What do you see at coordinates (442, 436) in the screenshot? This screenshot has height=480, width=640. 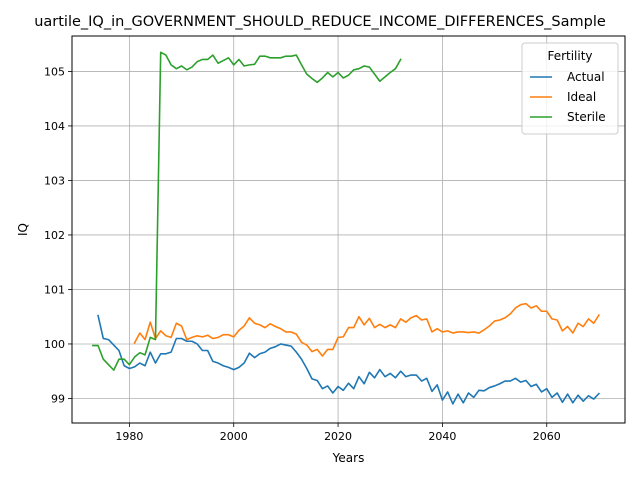 I see `x-tick-label: 2040` at bounding box center [442, 436].